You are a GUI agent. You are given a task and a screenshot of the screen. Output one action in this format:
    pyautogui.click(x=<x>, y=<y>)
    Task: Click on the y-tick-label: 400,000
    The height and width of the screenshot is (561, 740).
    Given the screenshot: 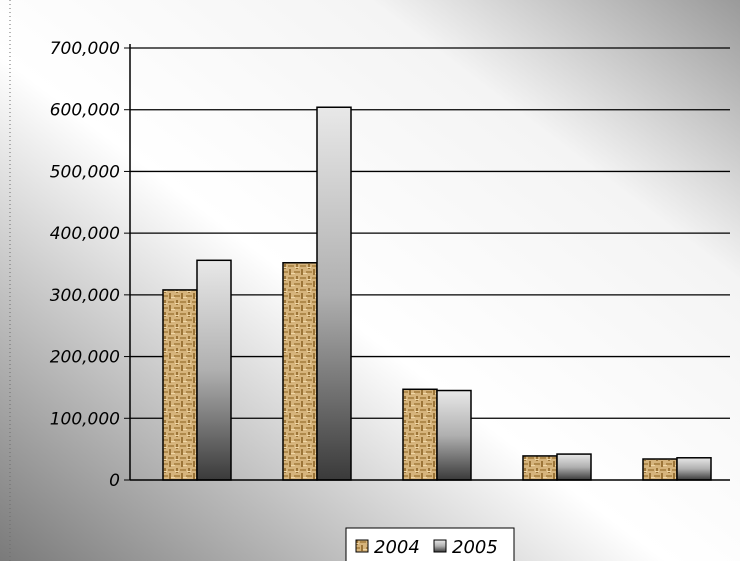 What is the action you would take?
    pyautogui.click(x=85, y=234)
    